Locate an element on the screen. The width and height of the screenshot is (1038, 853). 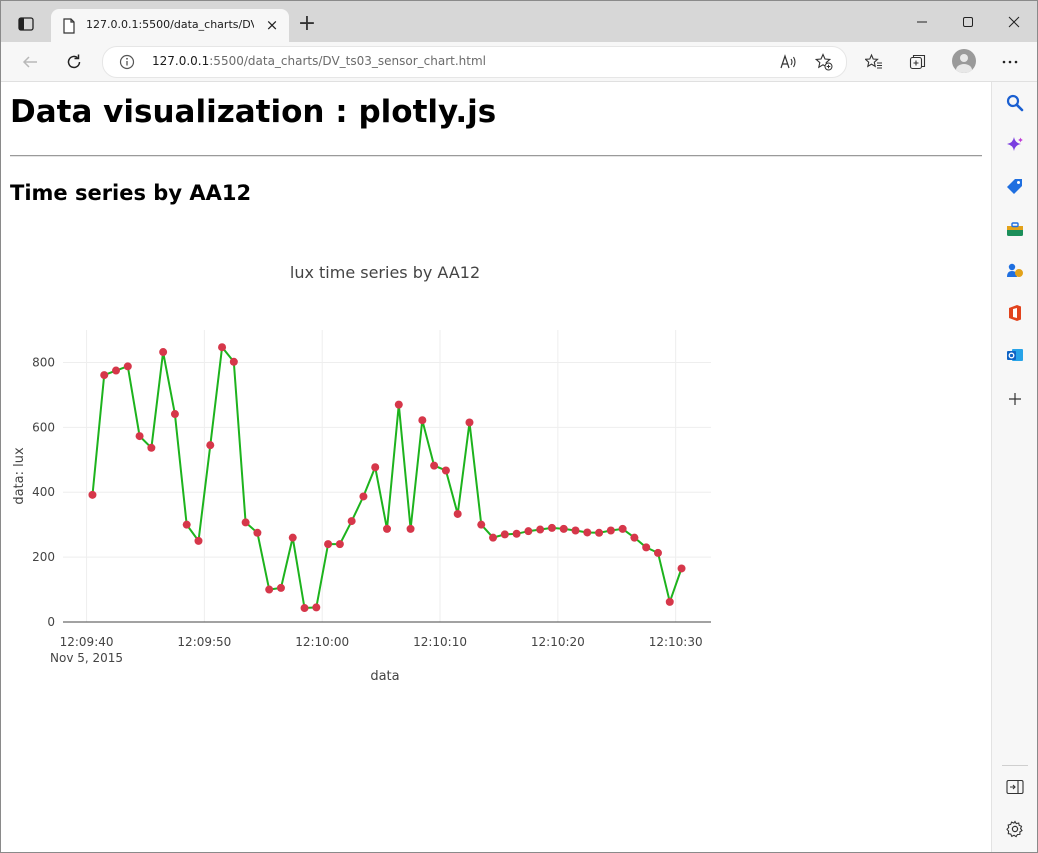
office-icon is located at coordinates (1015, 313).